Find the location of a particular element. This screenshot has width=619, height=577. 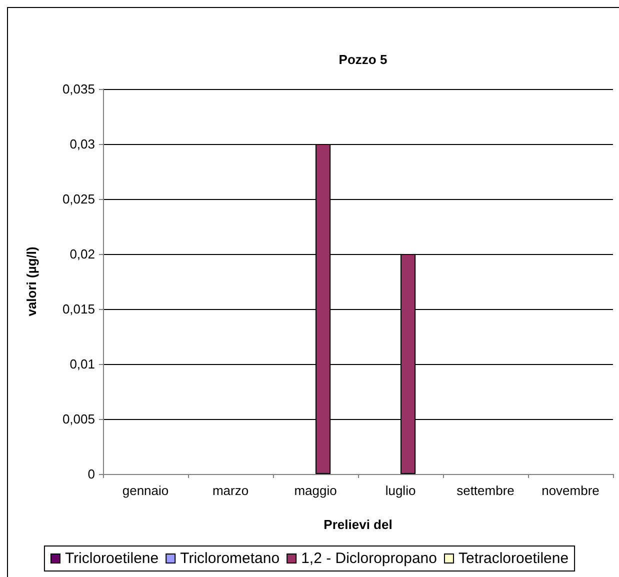

y-tick-label: 0,03 is located at coordinates (82, 144).